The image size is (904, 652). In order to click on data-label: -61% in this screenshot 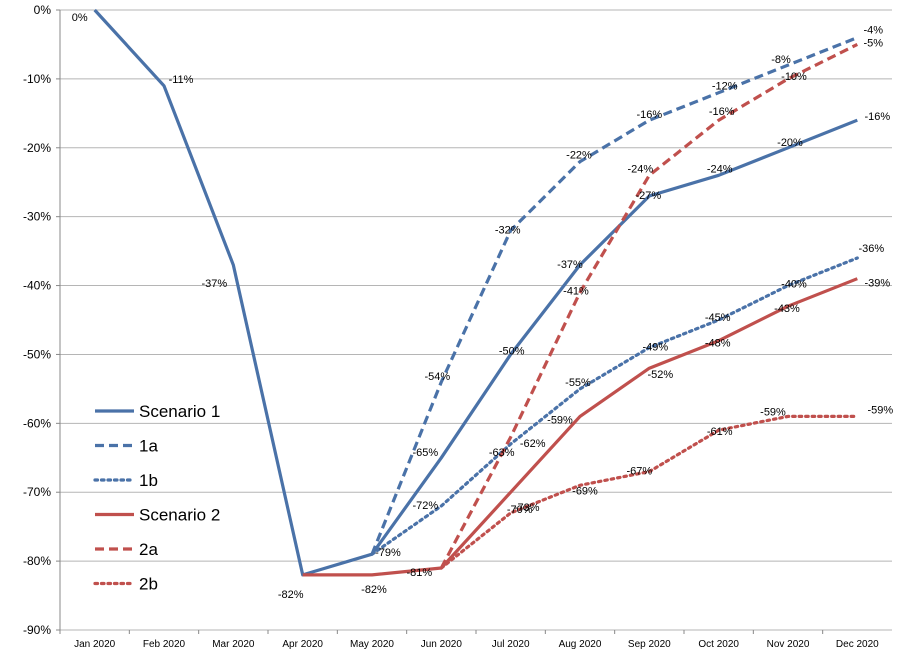, I will do `click(720, 432)`.